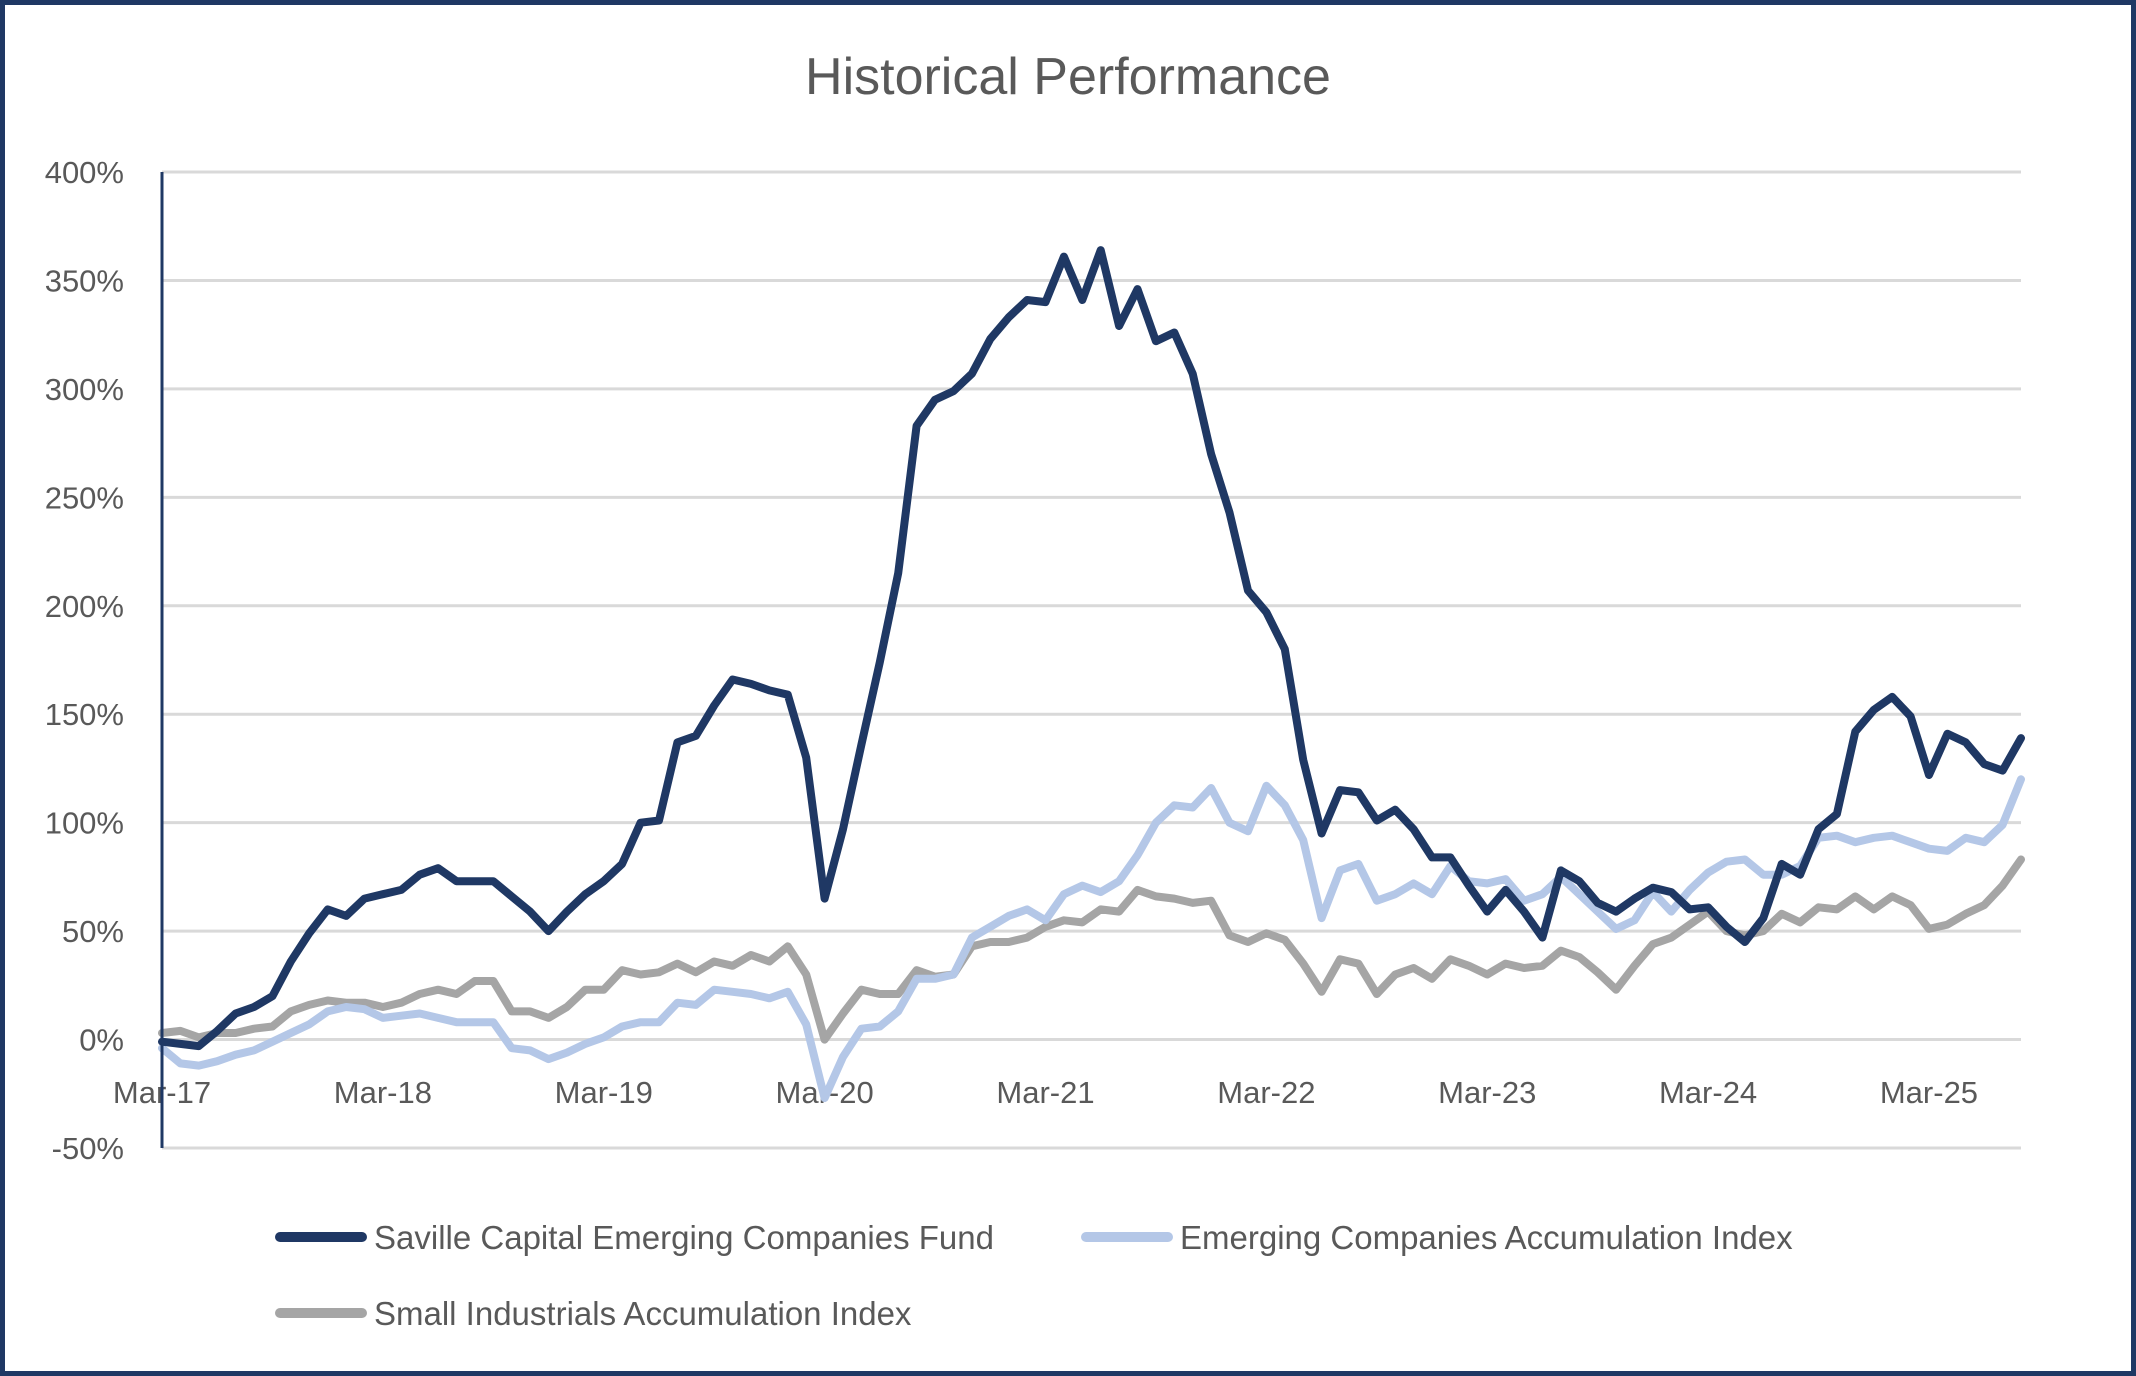  What do you see at coordinates (84, 660) in the screenshot?
I see `y-axis-labels: -50% 0% 50% 100% 150% 200% 250% 300% 350% 400%` at bounding box center [84, 660].